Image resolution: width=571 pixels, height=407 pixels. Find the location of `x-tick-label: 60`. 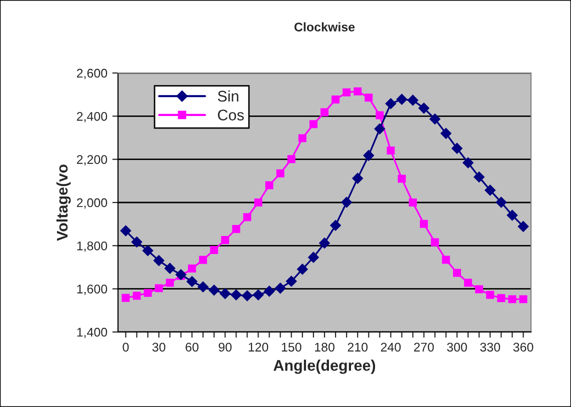

x-tick-label: 60 is located at coordinates (192, 347).